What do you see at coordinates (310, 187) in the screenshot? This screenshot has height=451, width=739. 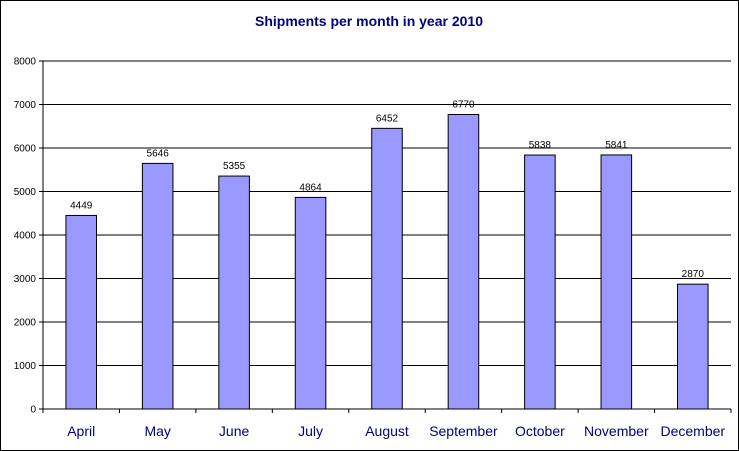 I see `data-label: 4864` at bounding box center [310, 187].